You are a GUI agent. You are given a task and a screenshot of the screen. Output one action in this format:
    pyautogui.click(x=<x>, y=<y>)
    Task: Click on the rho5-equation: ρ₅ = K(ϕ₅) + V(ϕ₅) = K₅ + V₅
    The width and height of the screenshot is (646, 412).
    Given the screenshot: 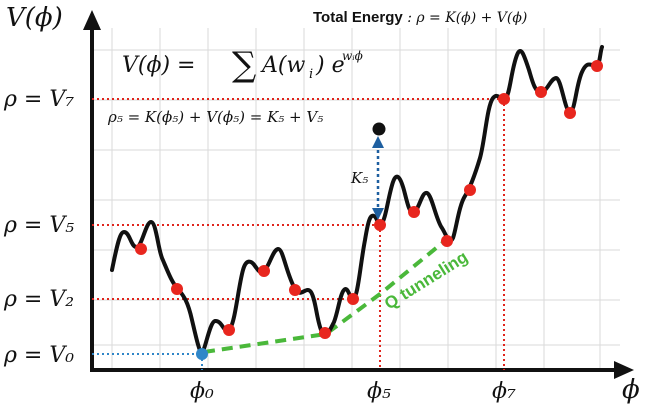 What is the action you would take?
    pyautogui.click(x=215, y=117)
    